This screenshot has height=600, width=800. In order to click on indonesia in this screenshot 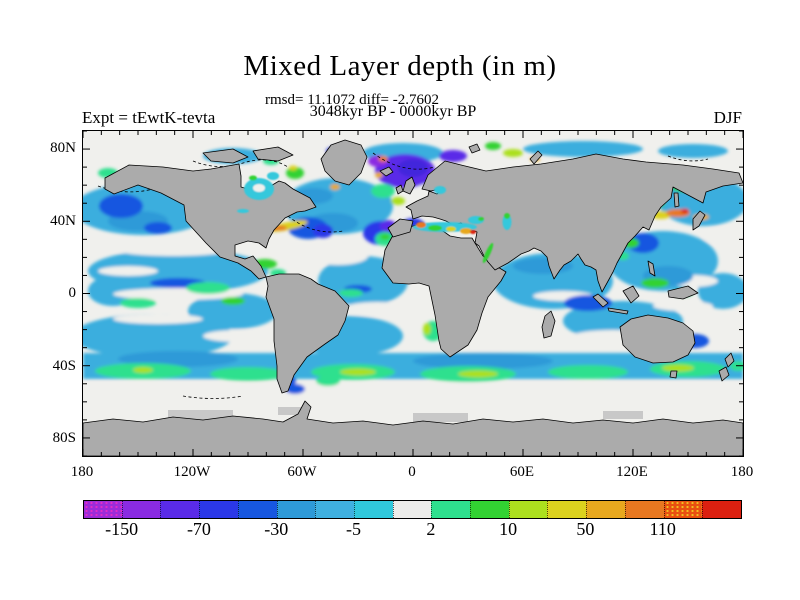, I will do `click(645, 300)`.